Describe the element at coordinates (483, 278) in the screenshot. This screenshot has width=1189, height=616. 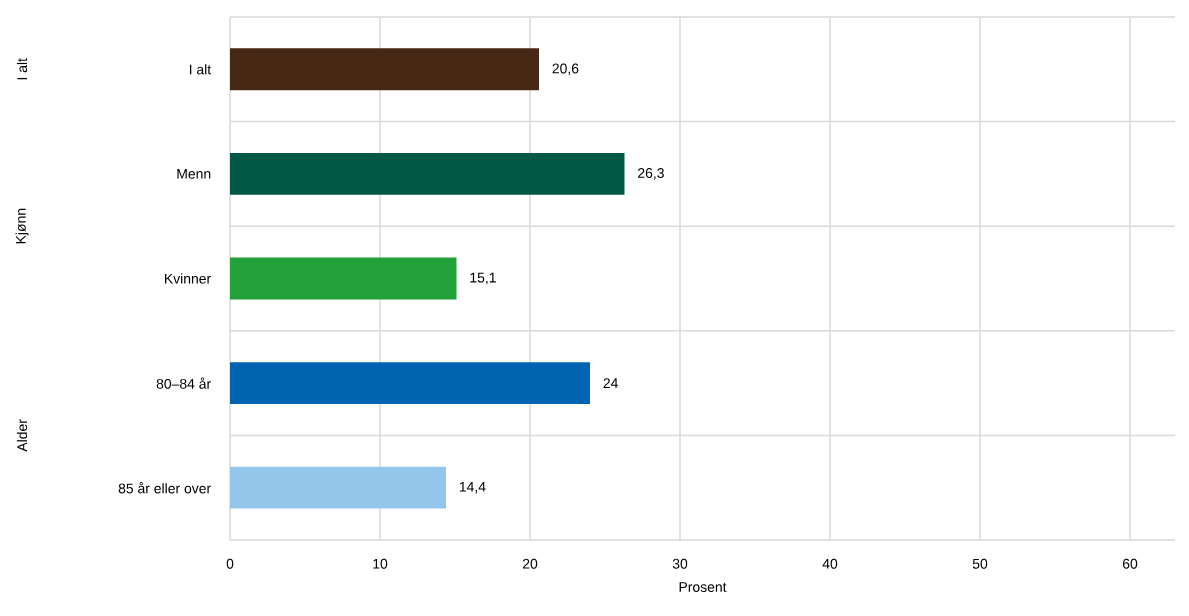
I see `data-label: 15,1` at that location.